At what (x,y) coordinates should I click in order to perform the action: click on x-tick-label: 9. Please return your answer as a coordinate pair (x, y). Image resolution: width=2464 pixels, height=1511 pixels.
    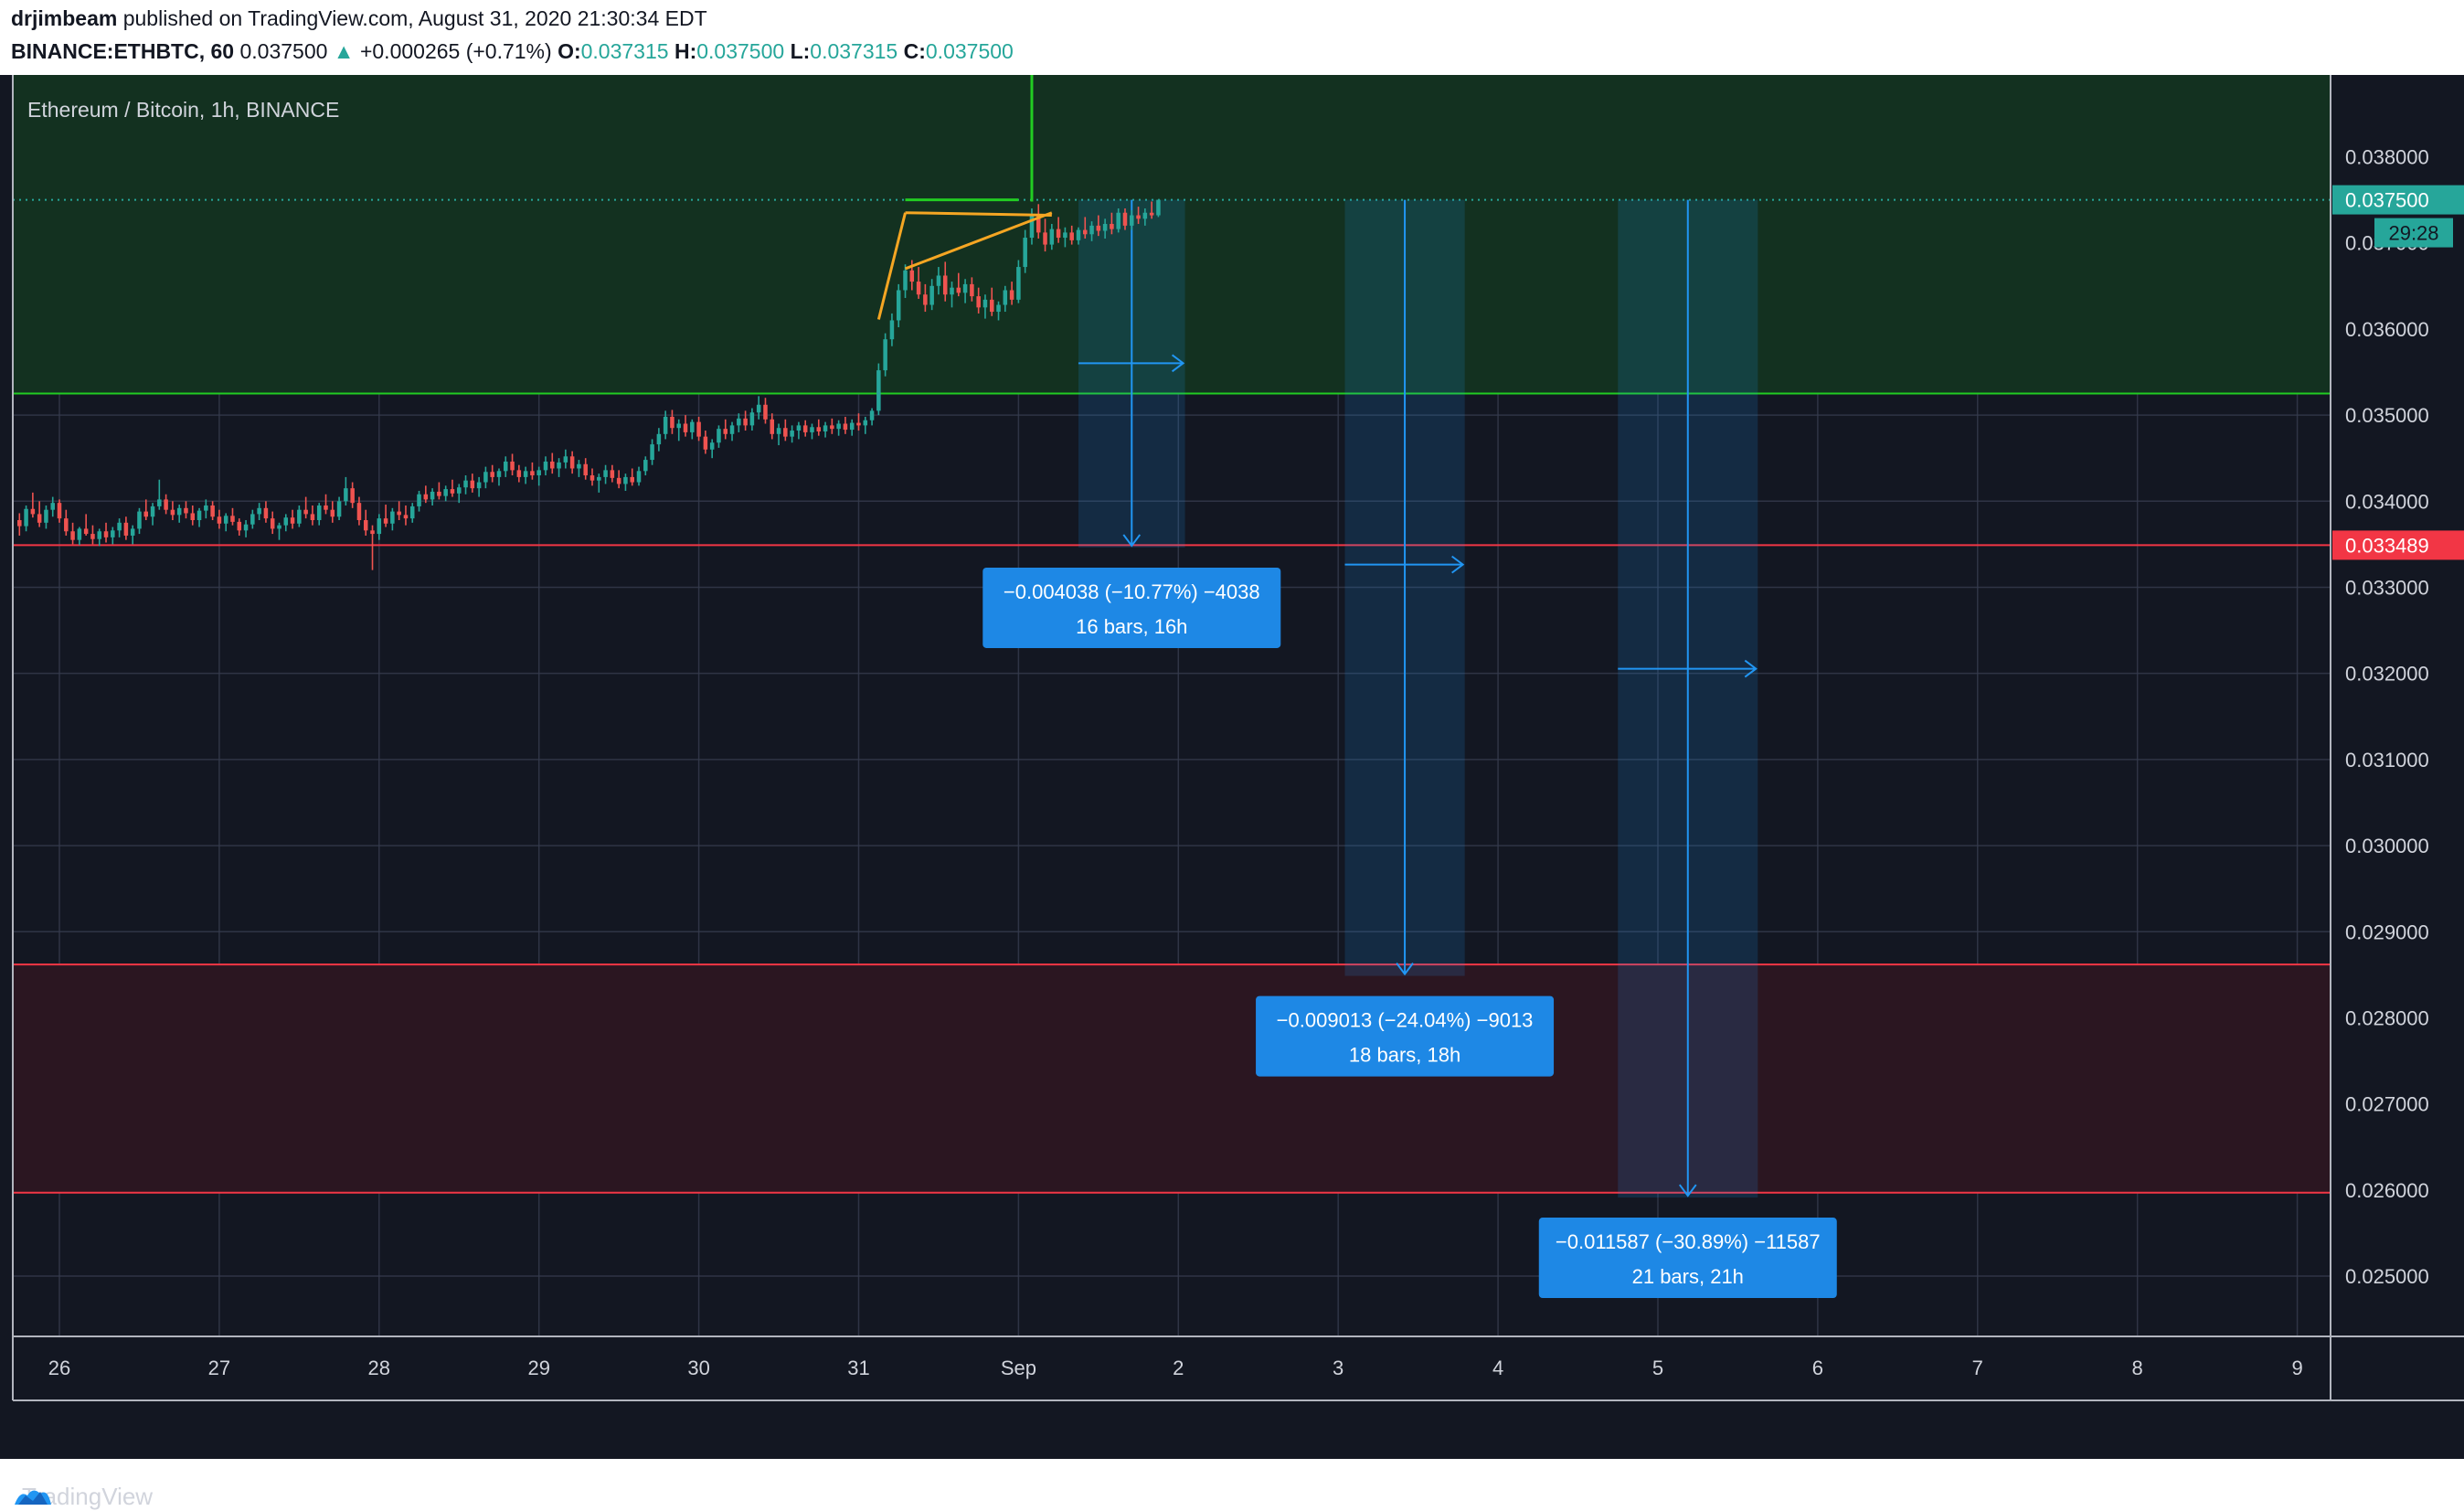
    Looking at the image, I should click on (2296, 1368).